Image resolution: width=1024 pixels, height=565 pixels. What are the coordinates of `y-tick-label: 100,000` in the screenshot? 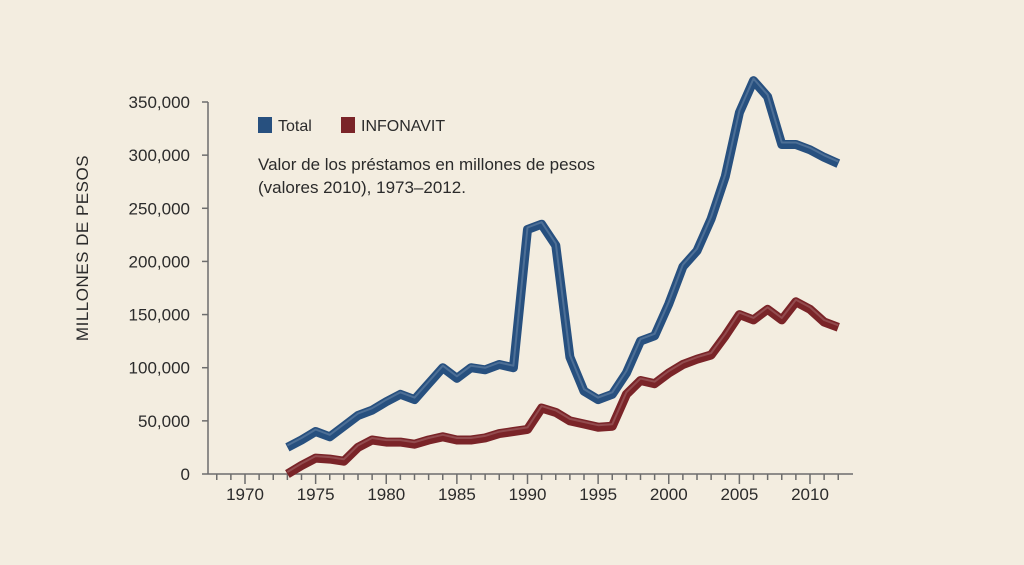 It's located at (159, 368).